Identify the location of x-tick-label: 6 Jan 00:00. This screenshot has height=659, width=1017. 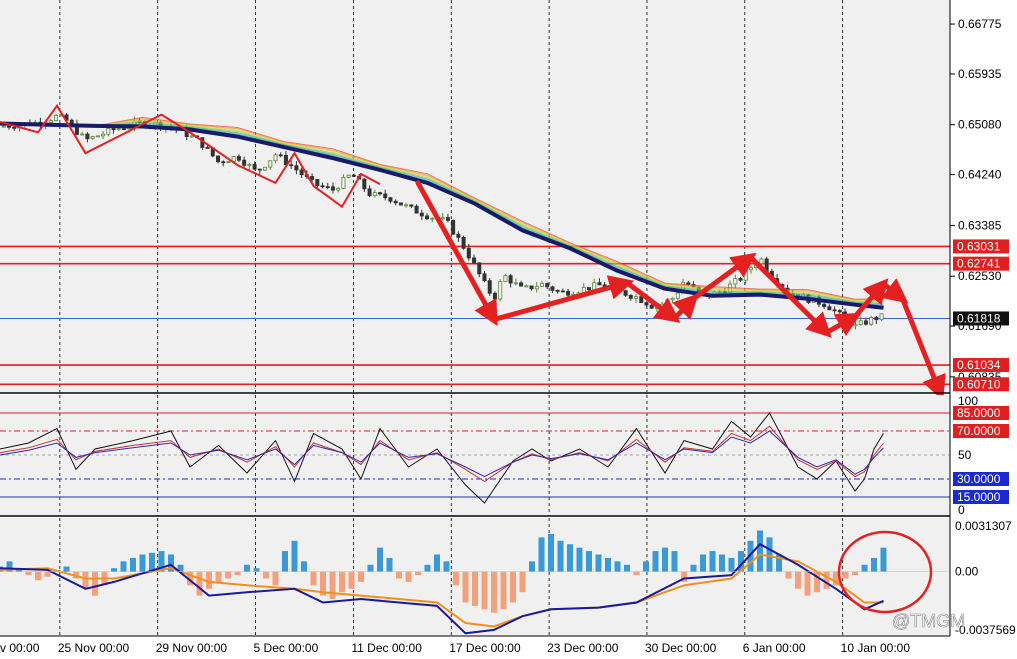
(774, 648).